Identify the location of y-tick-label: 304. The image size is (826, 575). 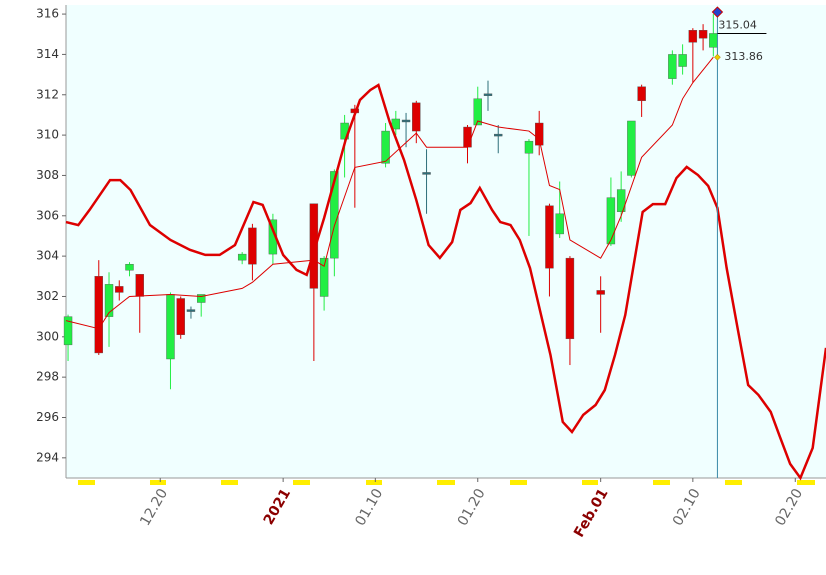
(47, 256).